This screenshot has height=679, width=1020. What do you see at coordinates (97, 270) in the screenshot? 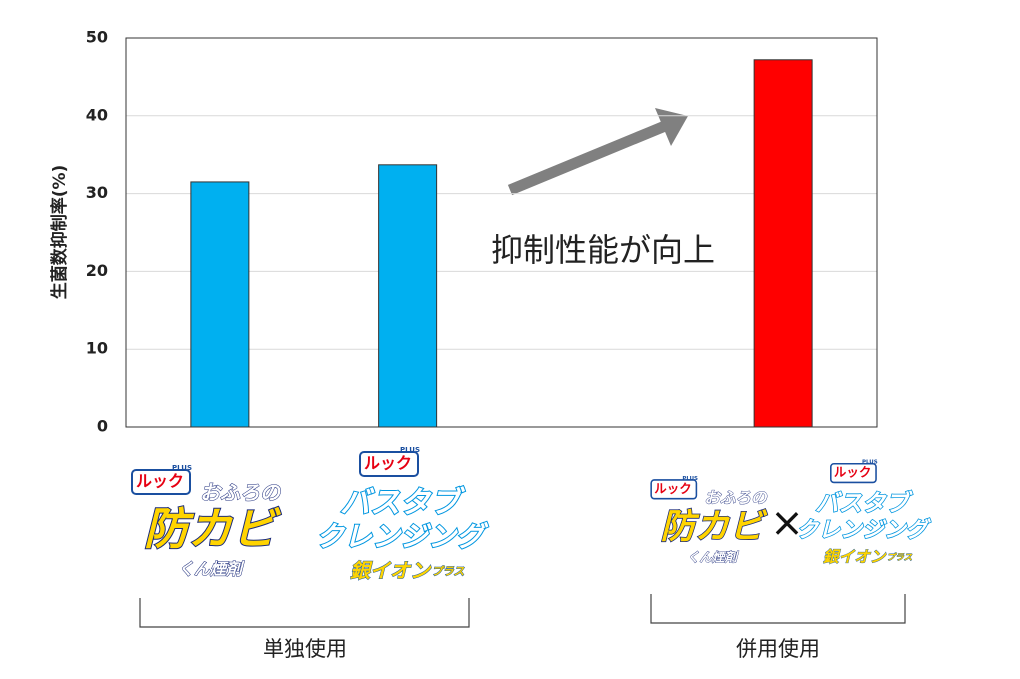
I see `y-tick-label: 20` at bounding box center [97, 270].